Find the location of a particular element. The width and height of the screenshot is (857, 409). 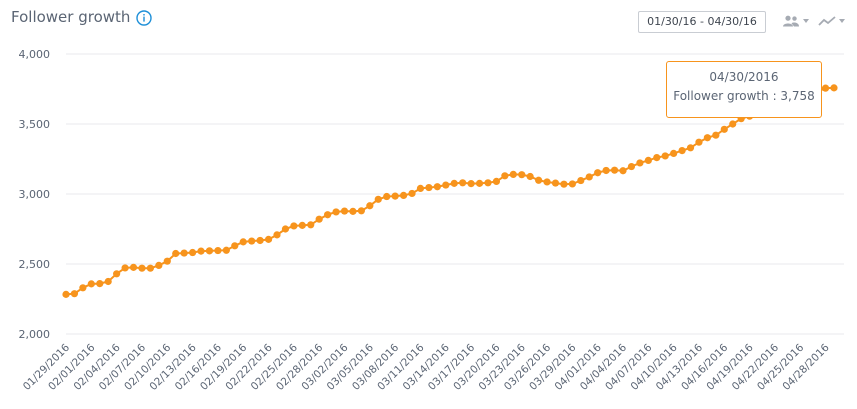

chart-tooltip: 04/30/2016 Follower growth : 3,758 is located at coordinates (744, 89).